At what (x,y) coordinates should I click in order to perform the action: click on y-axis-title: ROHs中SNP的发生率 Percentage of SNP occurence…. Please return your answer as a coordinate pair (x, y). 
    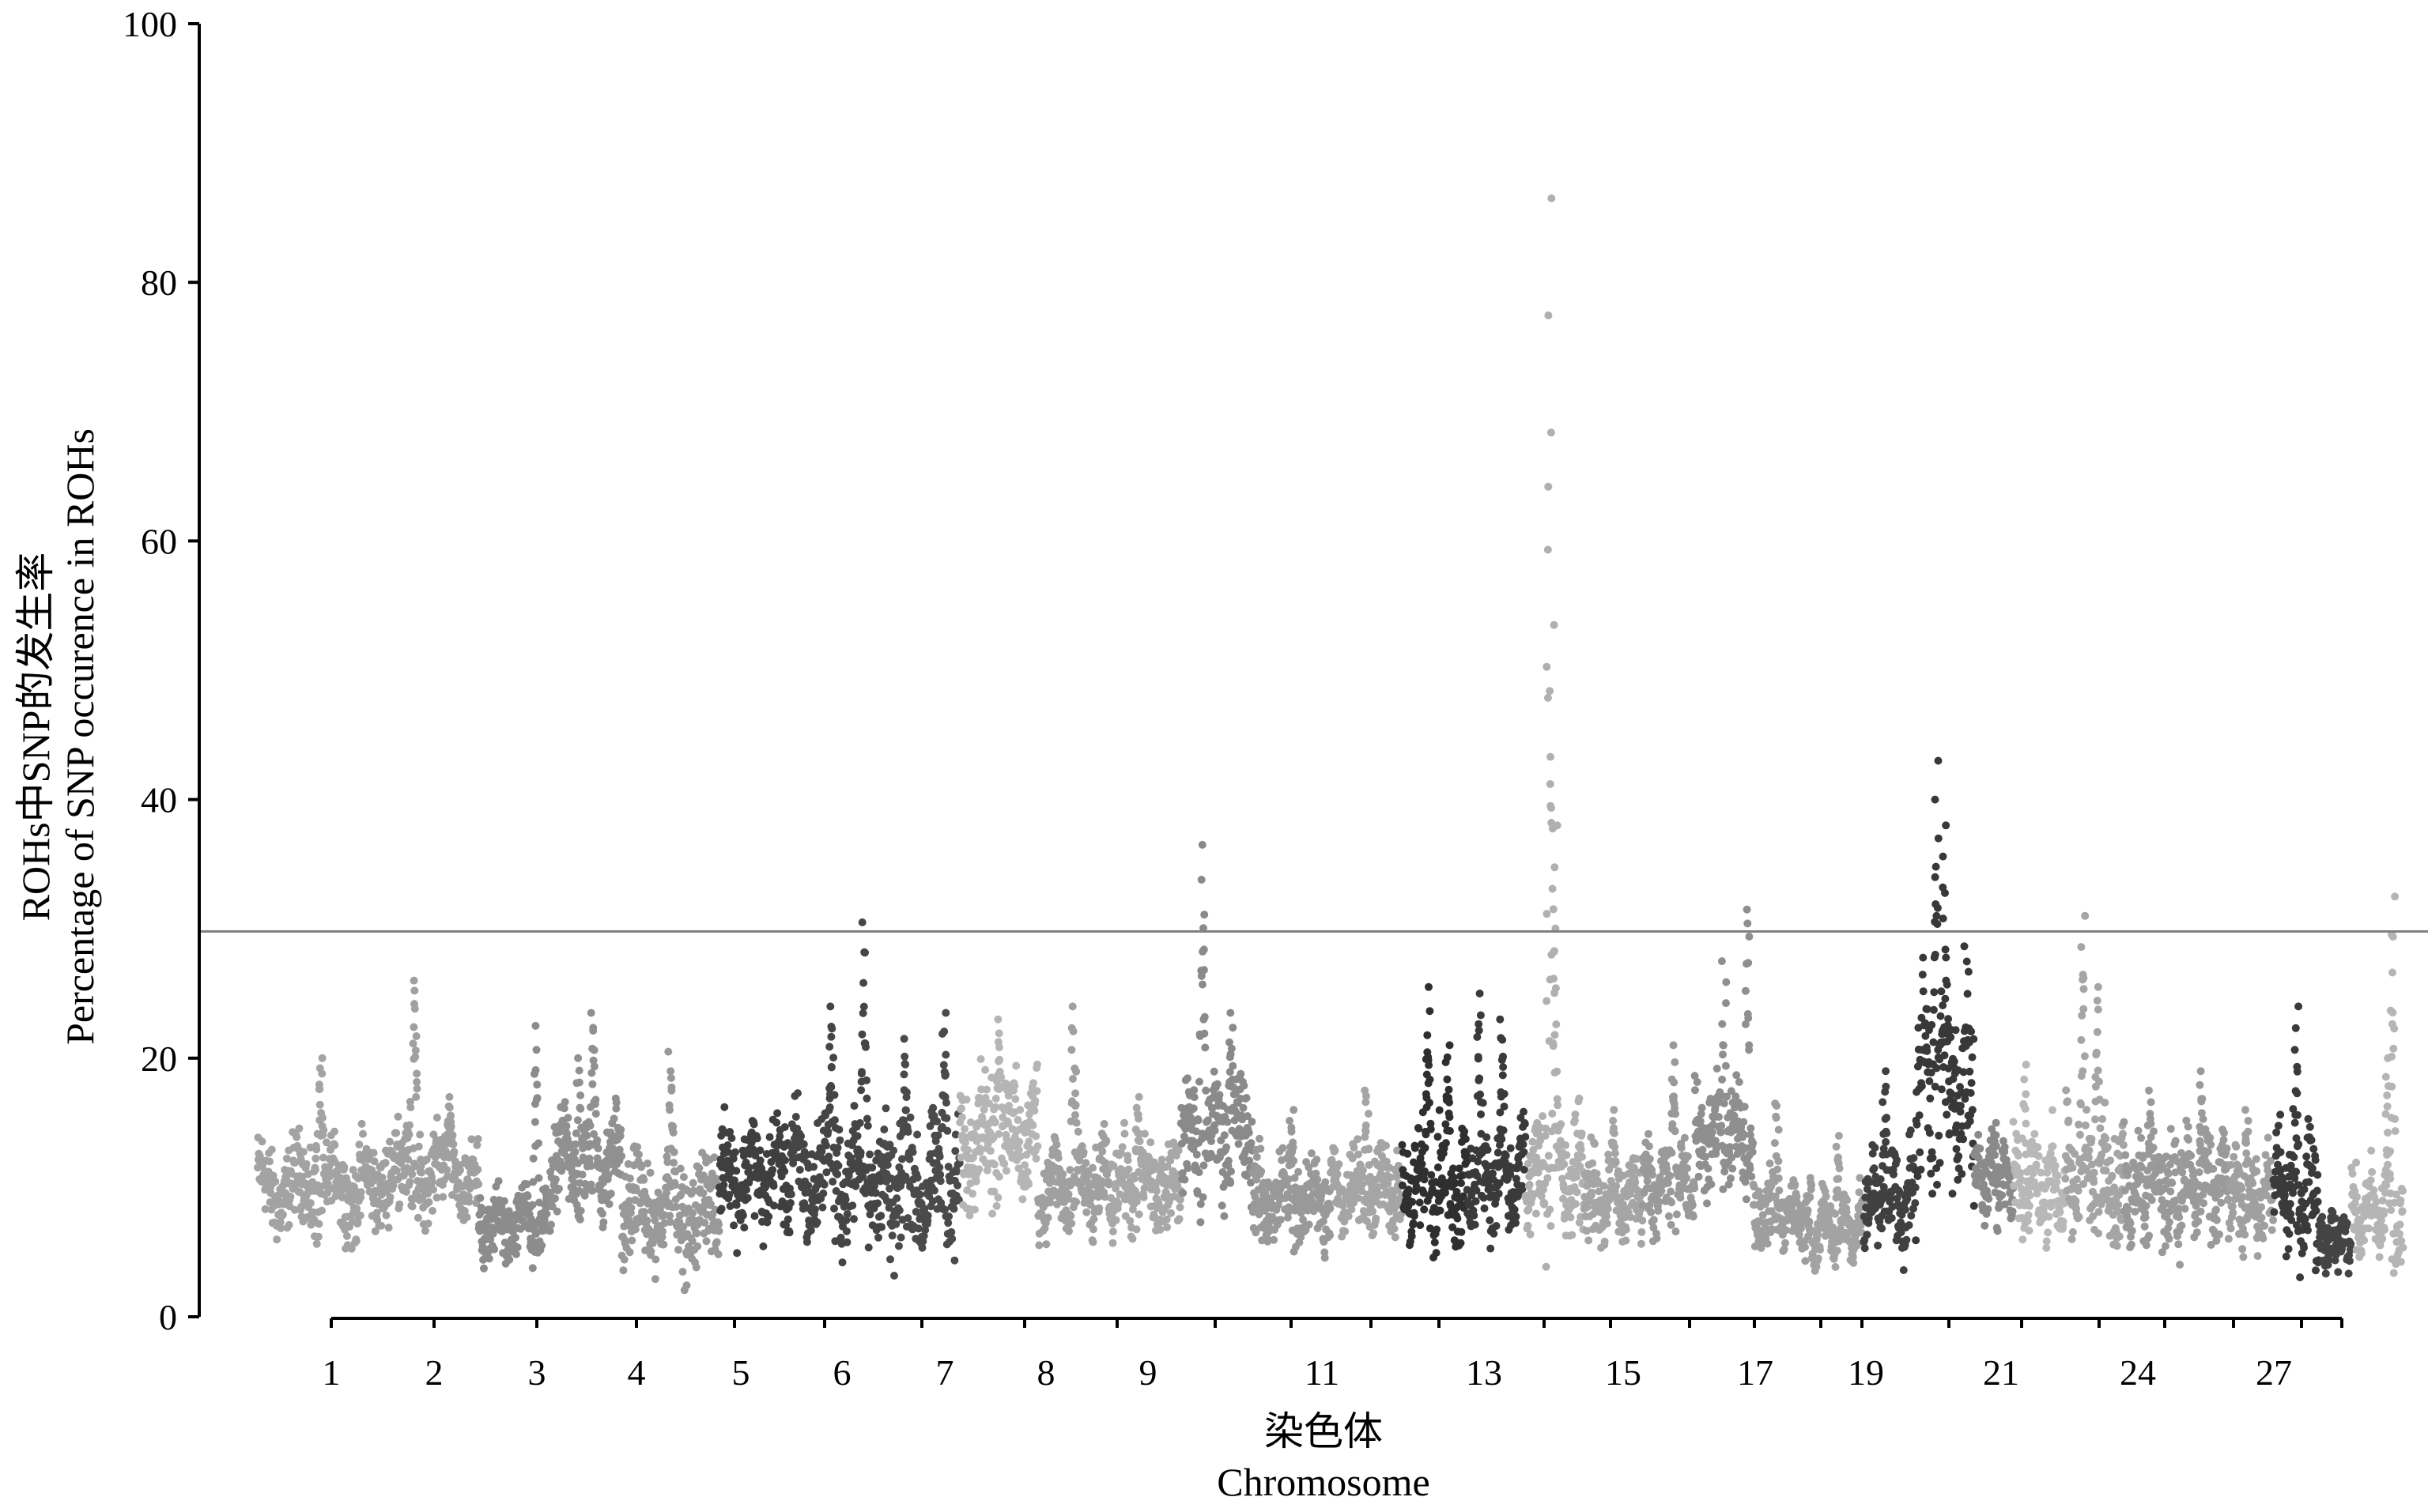
    Looking at the image, I should click on (57, 736).